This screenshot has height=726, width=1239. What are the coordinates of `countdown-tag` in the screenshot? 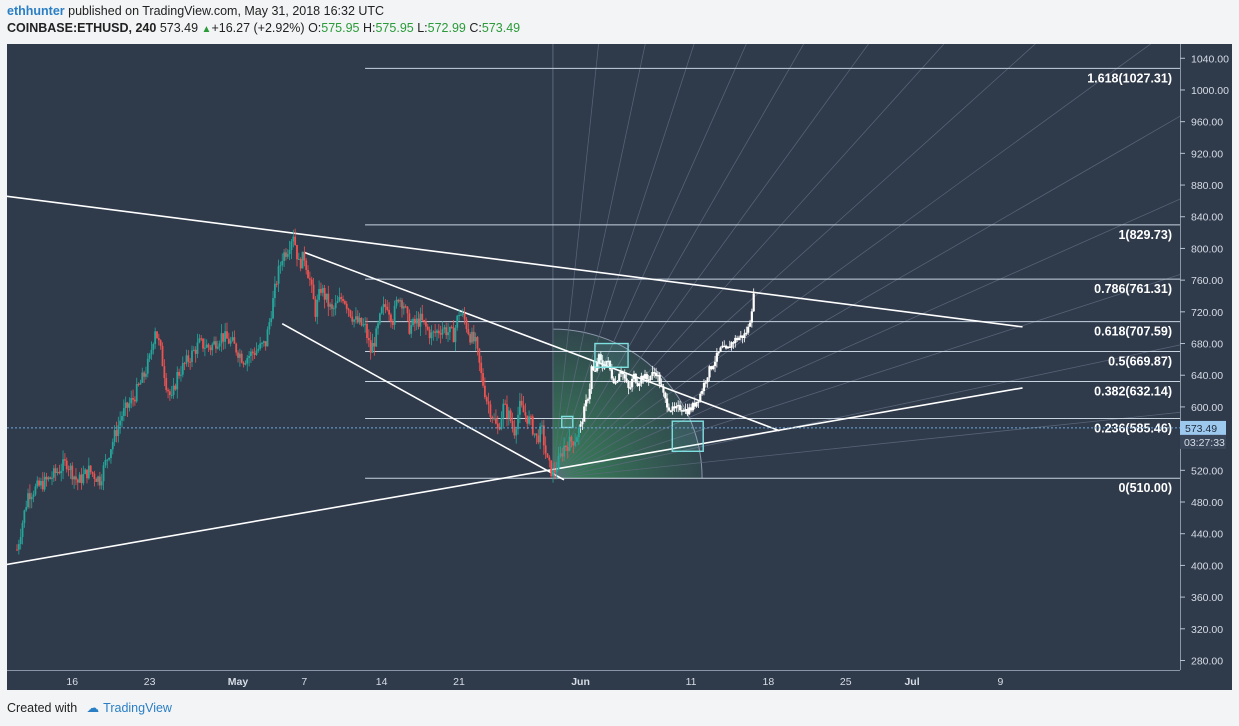 It's located at (1203, 441).